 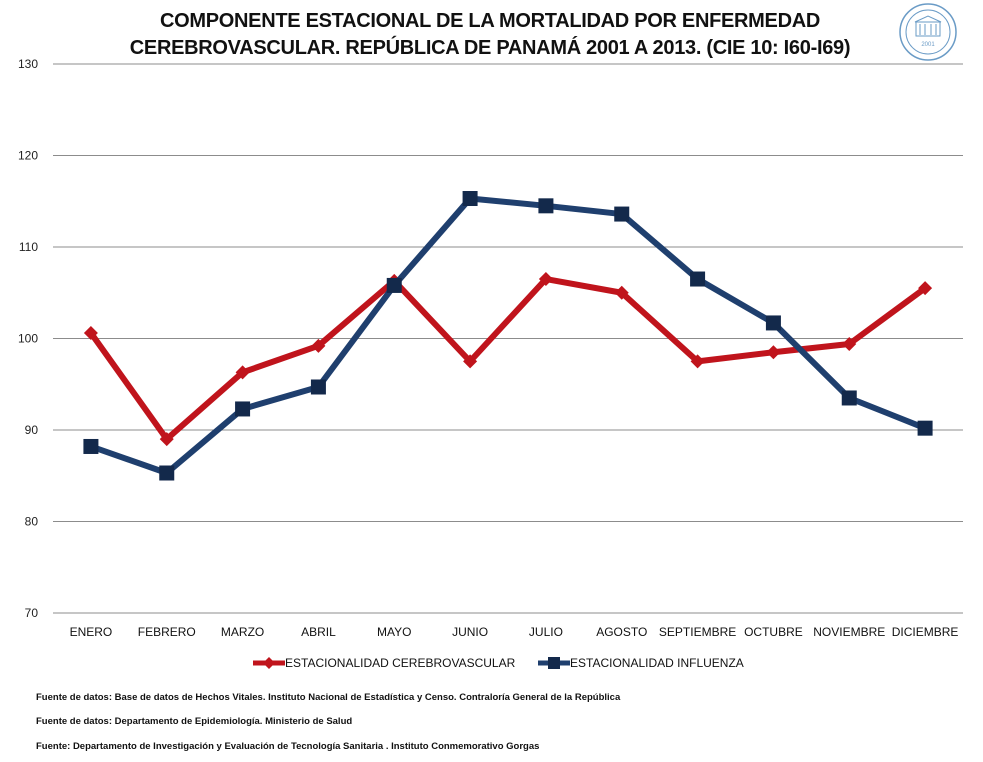 I want to click on x-tick-label: ENERO, so click(x=91, y=632).